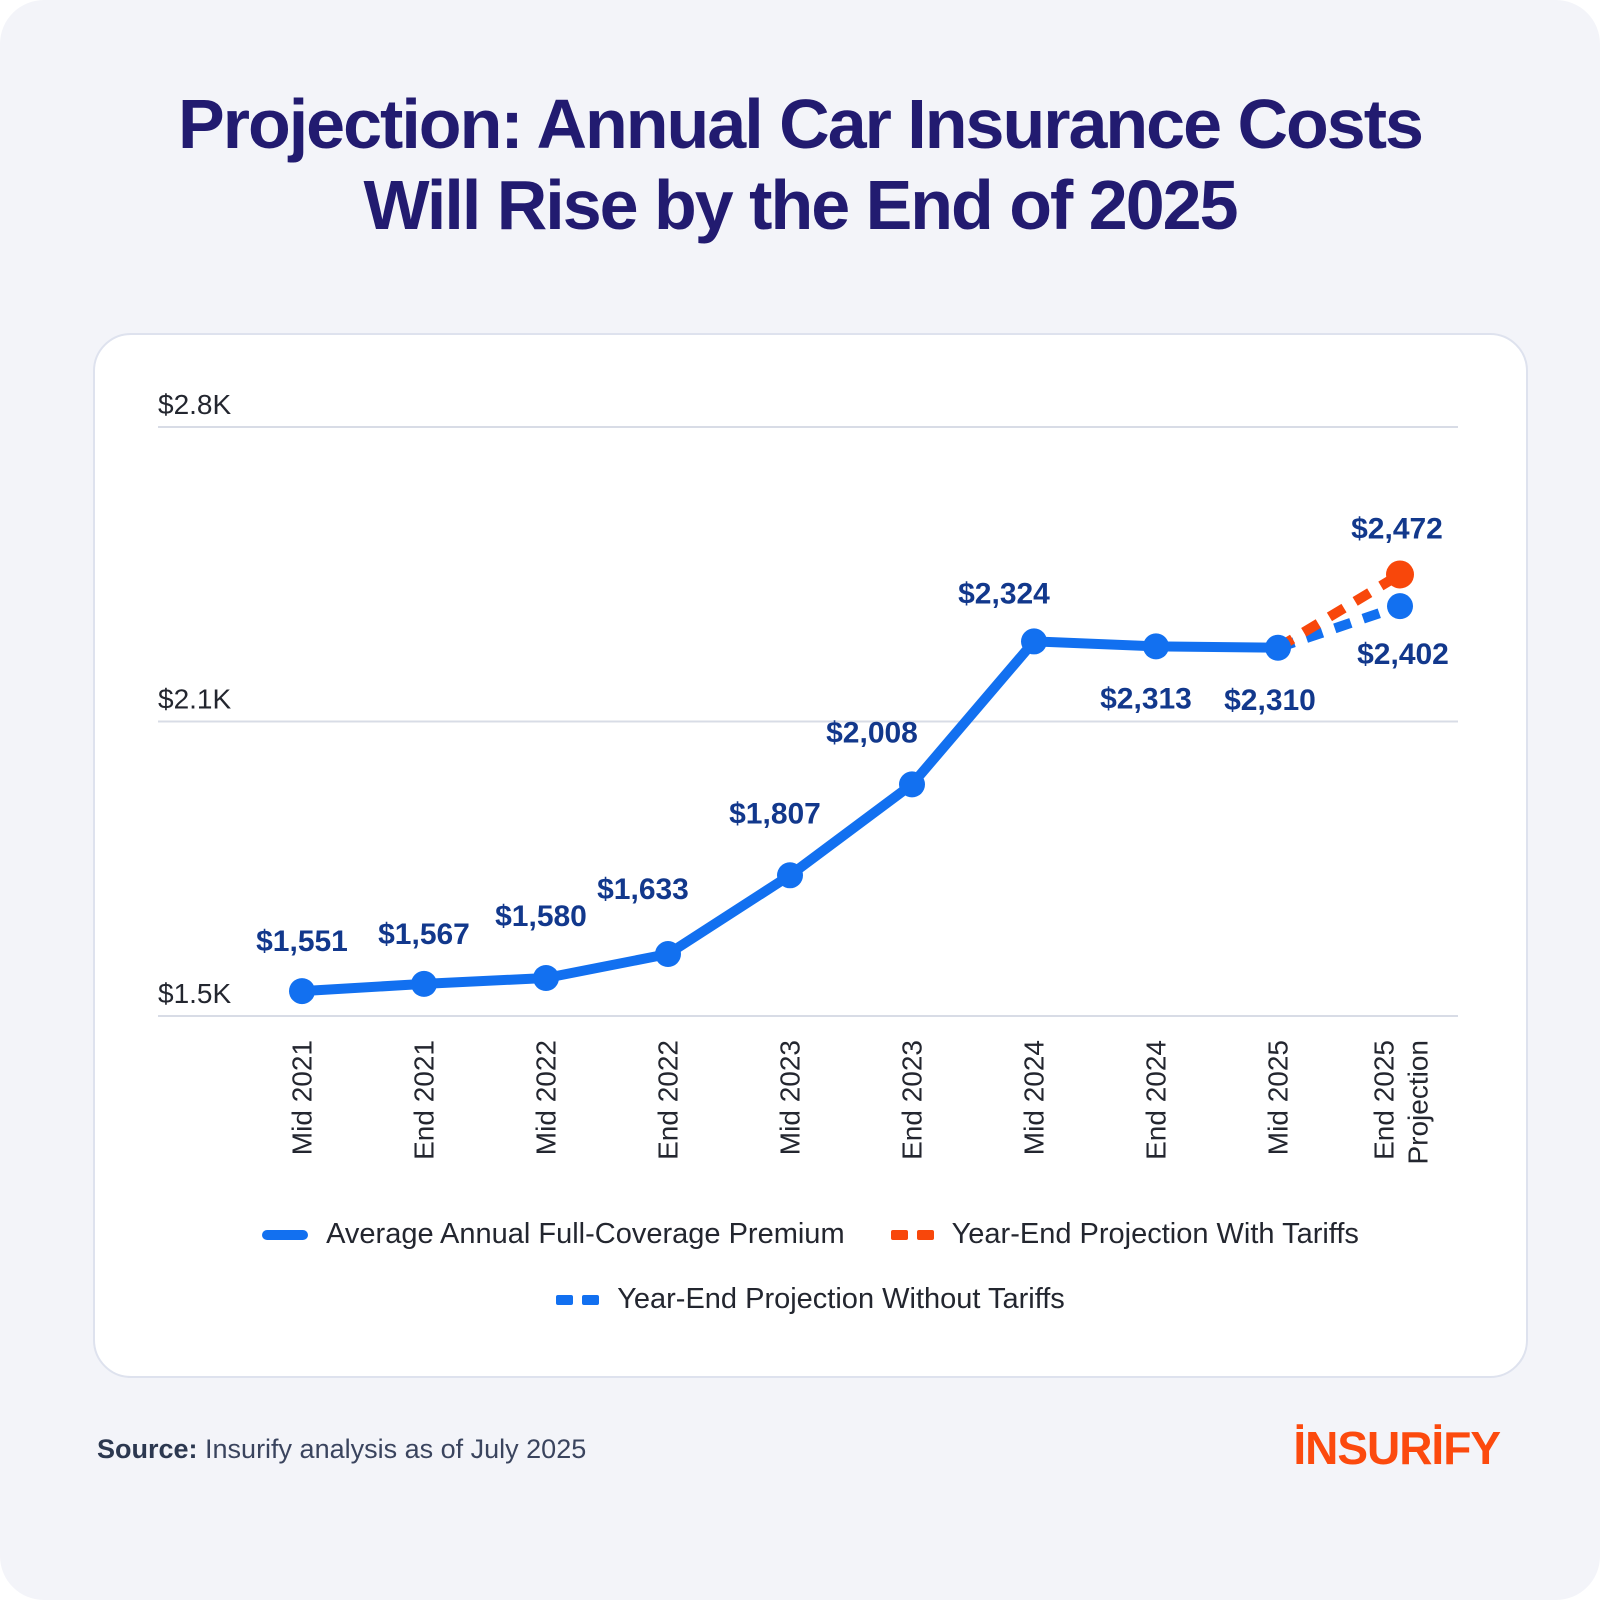 This screenshot has width=1600, height=1600. Describe the element at coordinates (285, 1234) in the screenshot. I see `solid-line-swatch` at that location.